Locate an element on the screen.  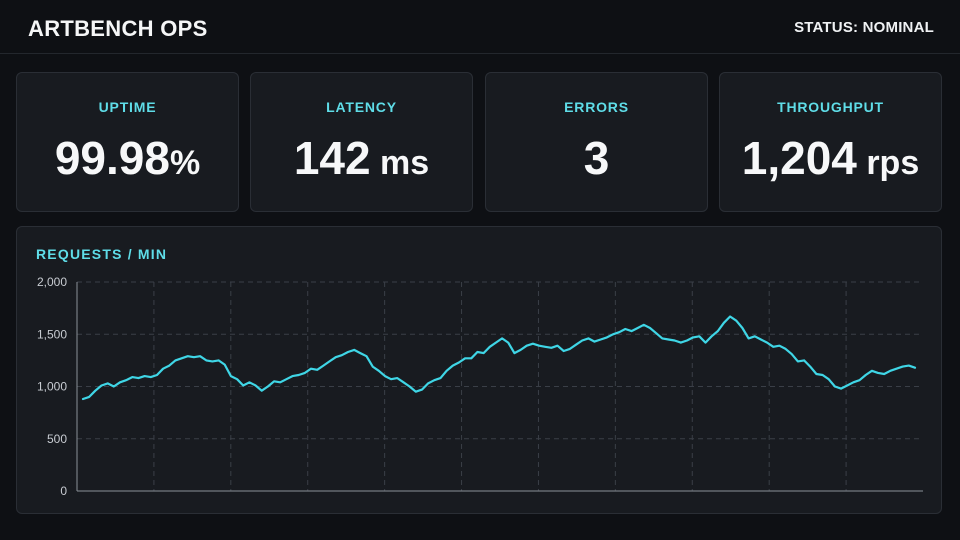
latency-value: 142 ms is located at coordinates (361, 158).